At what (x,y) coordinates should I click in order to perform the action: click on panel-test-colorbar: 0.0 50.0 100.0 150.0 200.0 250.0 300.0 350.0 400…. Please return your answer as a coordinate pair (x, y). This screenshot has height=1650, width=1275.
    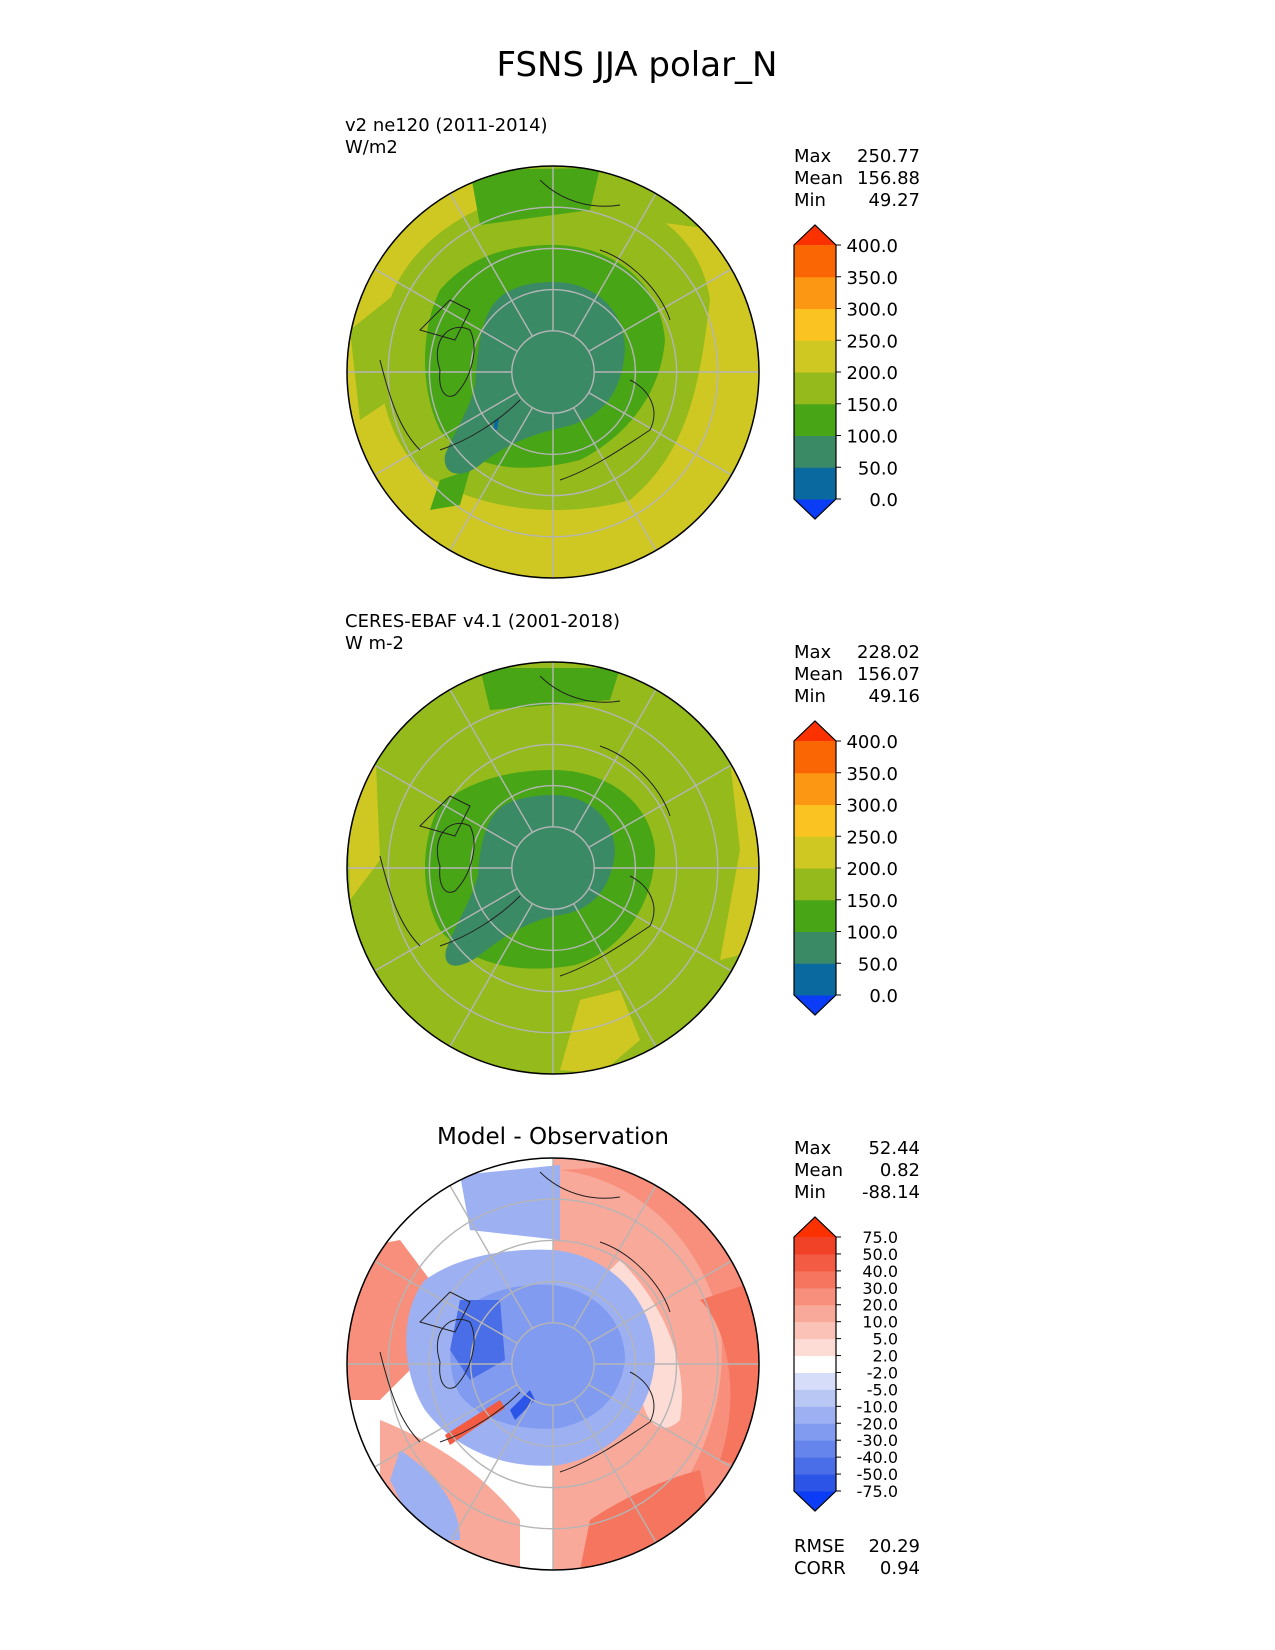
    Looking at the image, I should click on (845, 372).